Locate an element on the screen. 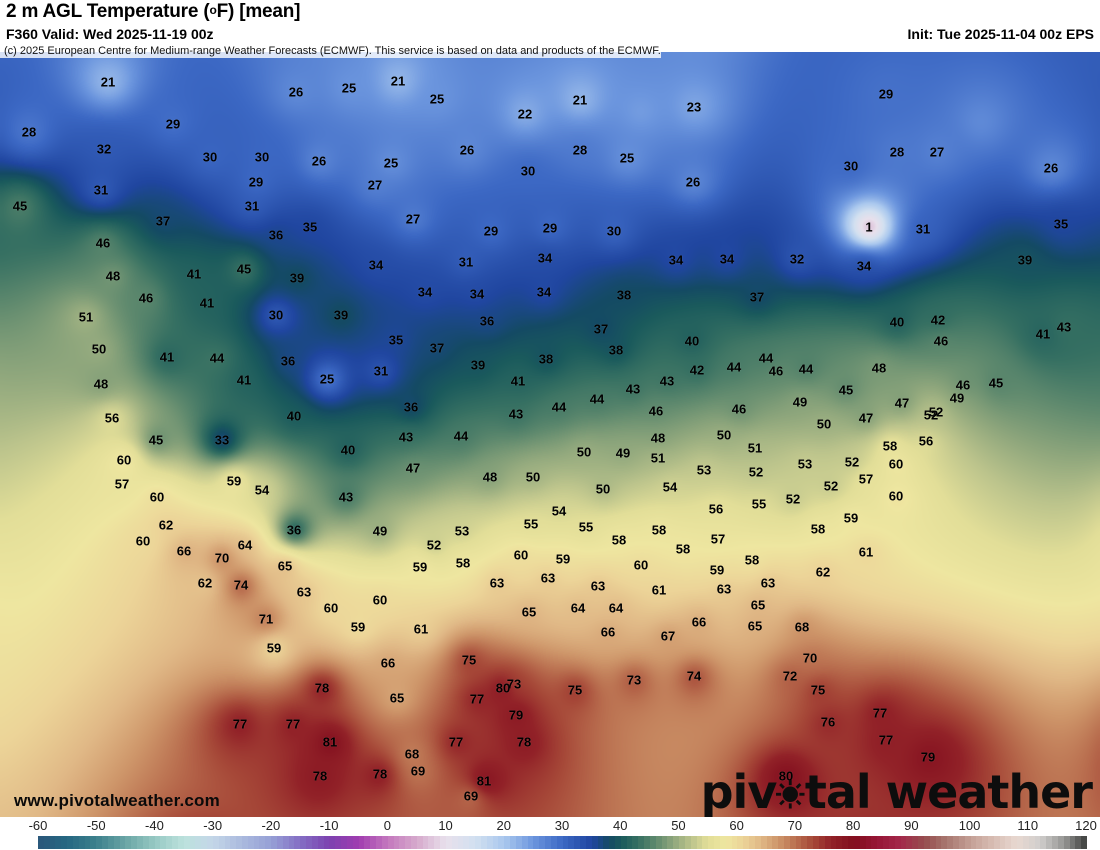 This screenshot has height=850, width=1100. degree-symbol: o is located at coordinates (213, 10).